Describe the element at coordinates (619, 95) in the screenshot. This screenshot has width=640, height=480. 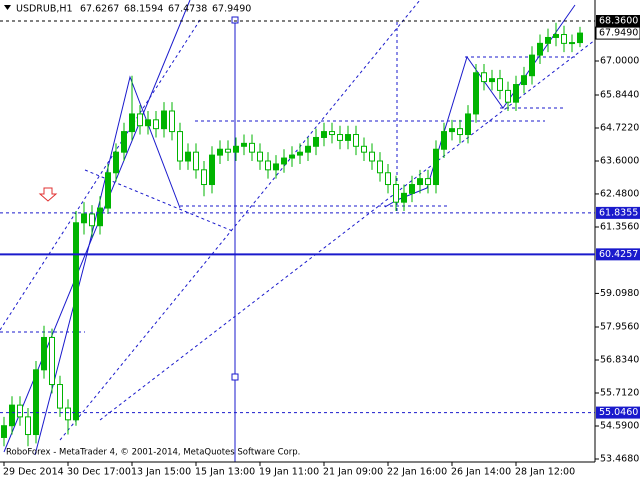
I see `y-tick-label: 65.8440` at that location.